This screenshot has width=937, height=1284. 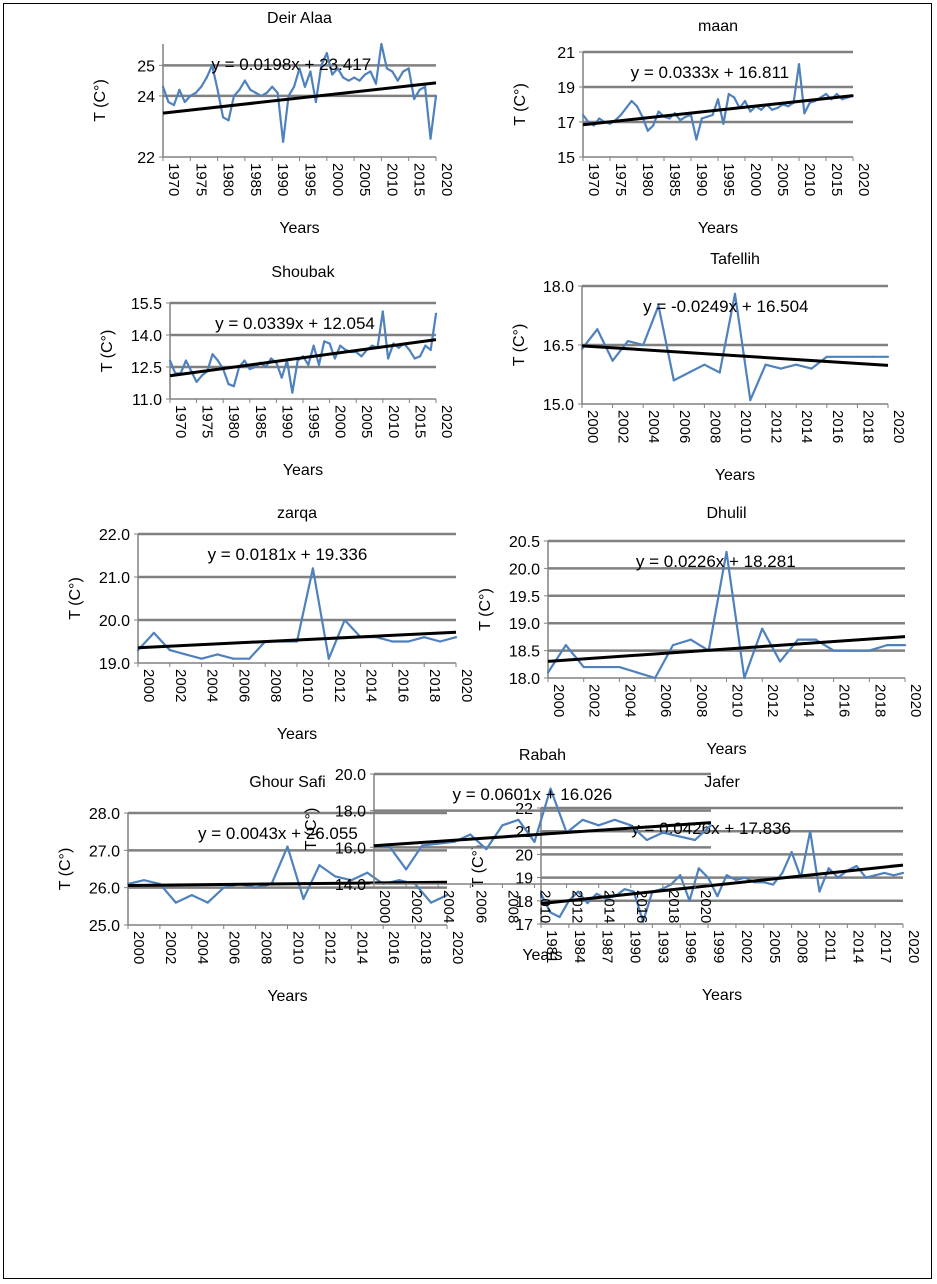 What do you see at coordinates (288, 554) in the screenshot?
I see `trend-equation: y = 0.0181x + 19.336` at bounding box center [288, 554].